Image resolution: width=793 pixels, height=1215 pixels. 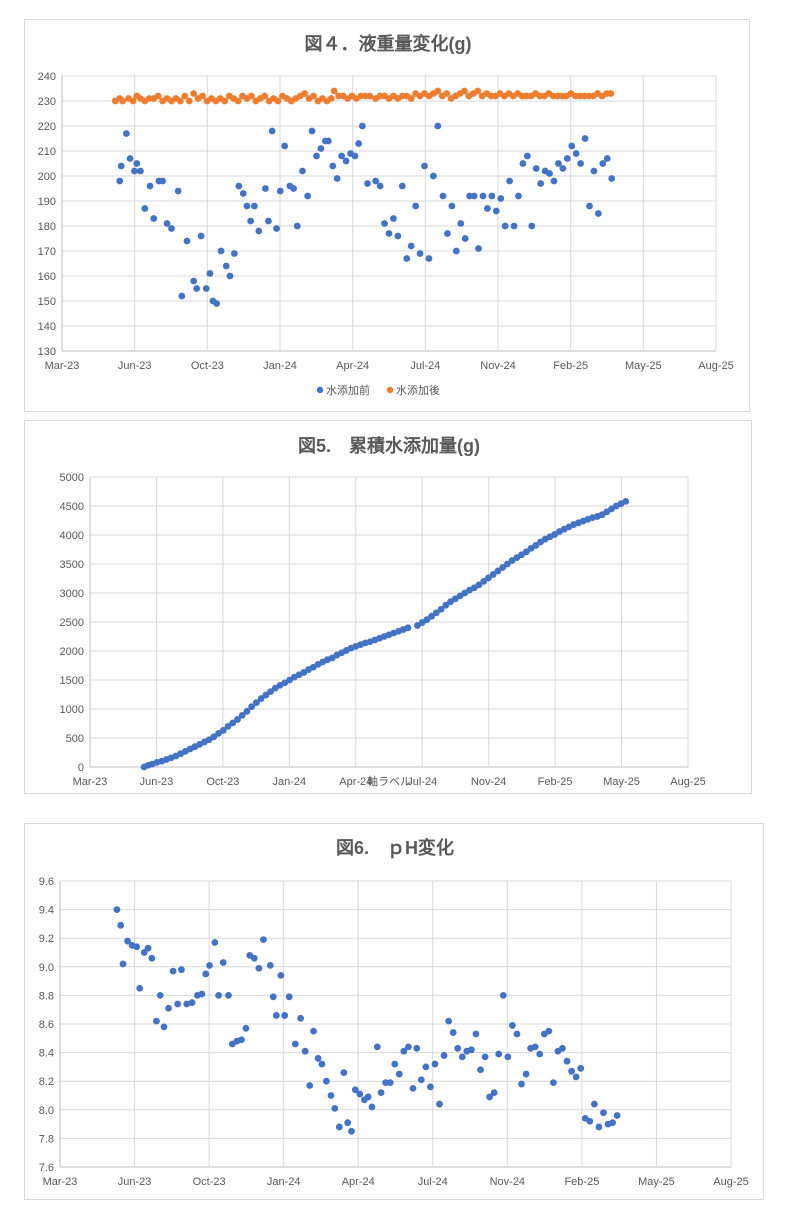 I want to click on y-tick-label: 8.2, so click(x=46, y=1082).